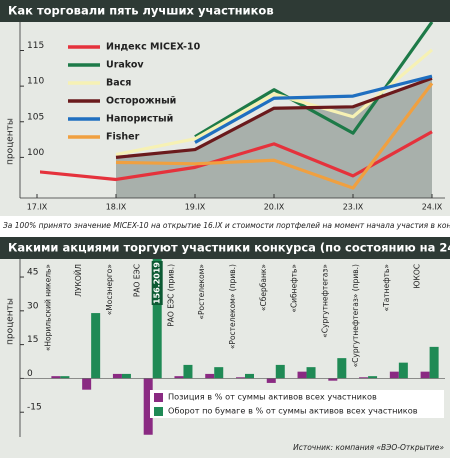  I want to click on y-tick-label: 110, so click(35, 82).